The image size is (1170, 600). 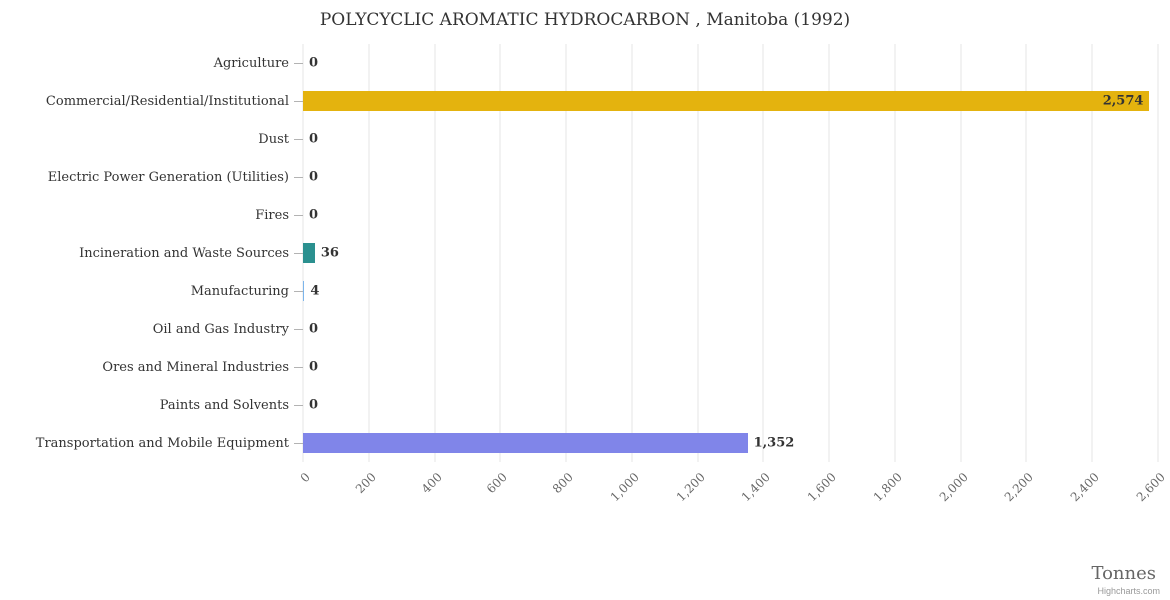 What do you see at coordinates (315, 291) in the screenshot?
I see `value-label: 4` at bounding box center [315, 291].